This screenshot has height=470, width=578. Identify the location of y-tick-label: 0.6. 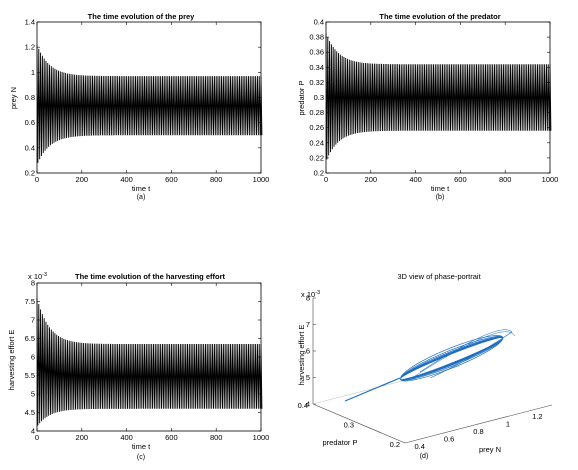
(30, 122).